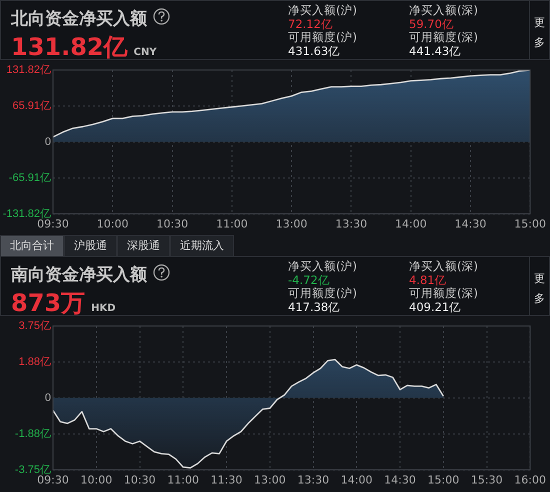 The image size is (550, 492). What do you see at coordinates (530, 479) in the screenshot?
I see `x-tick-label: 16:00` at bounding box center [530, 479].